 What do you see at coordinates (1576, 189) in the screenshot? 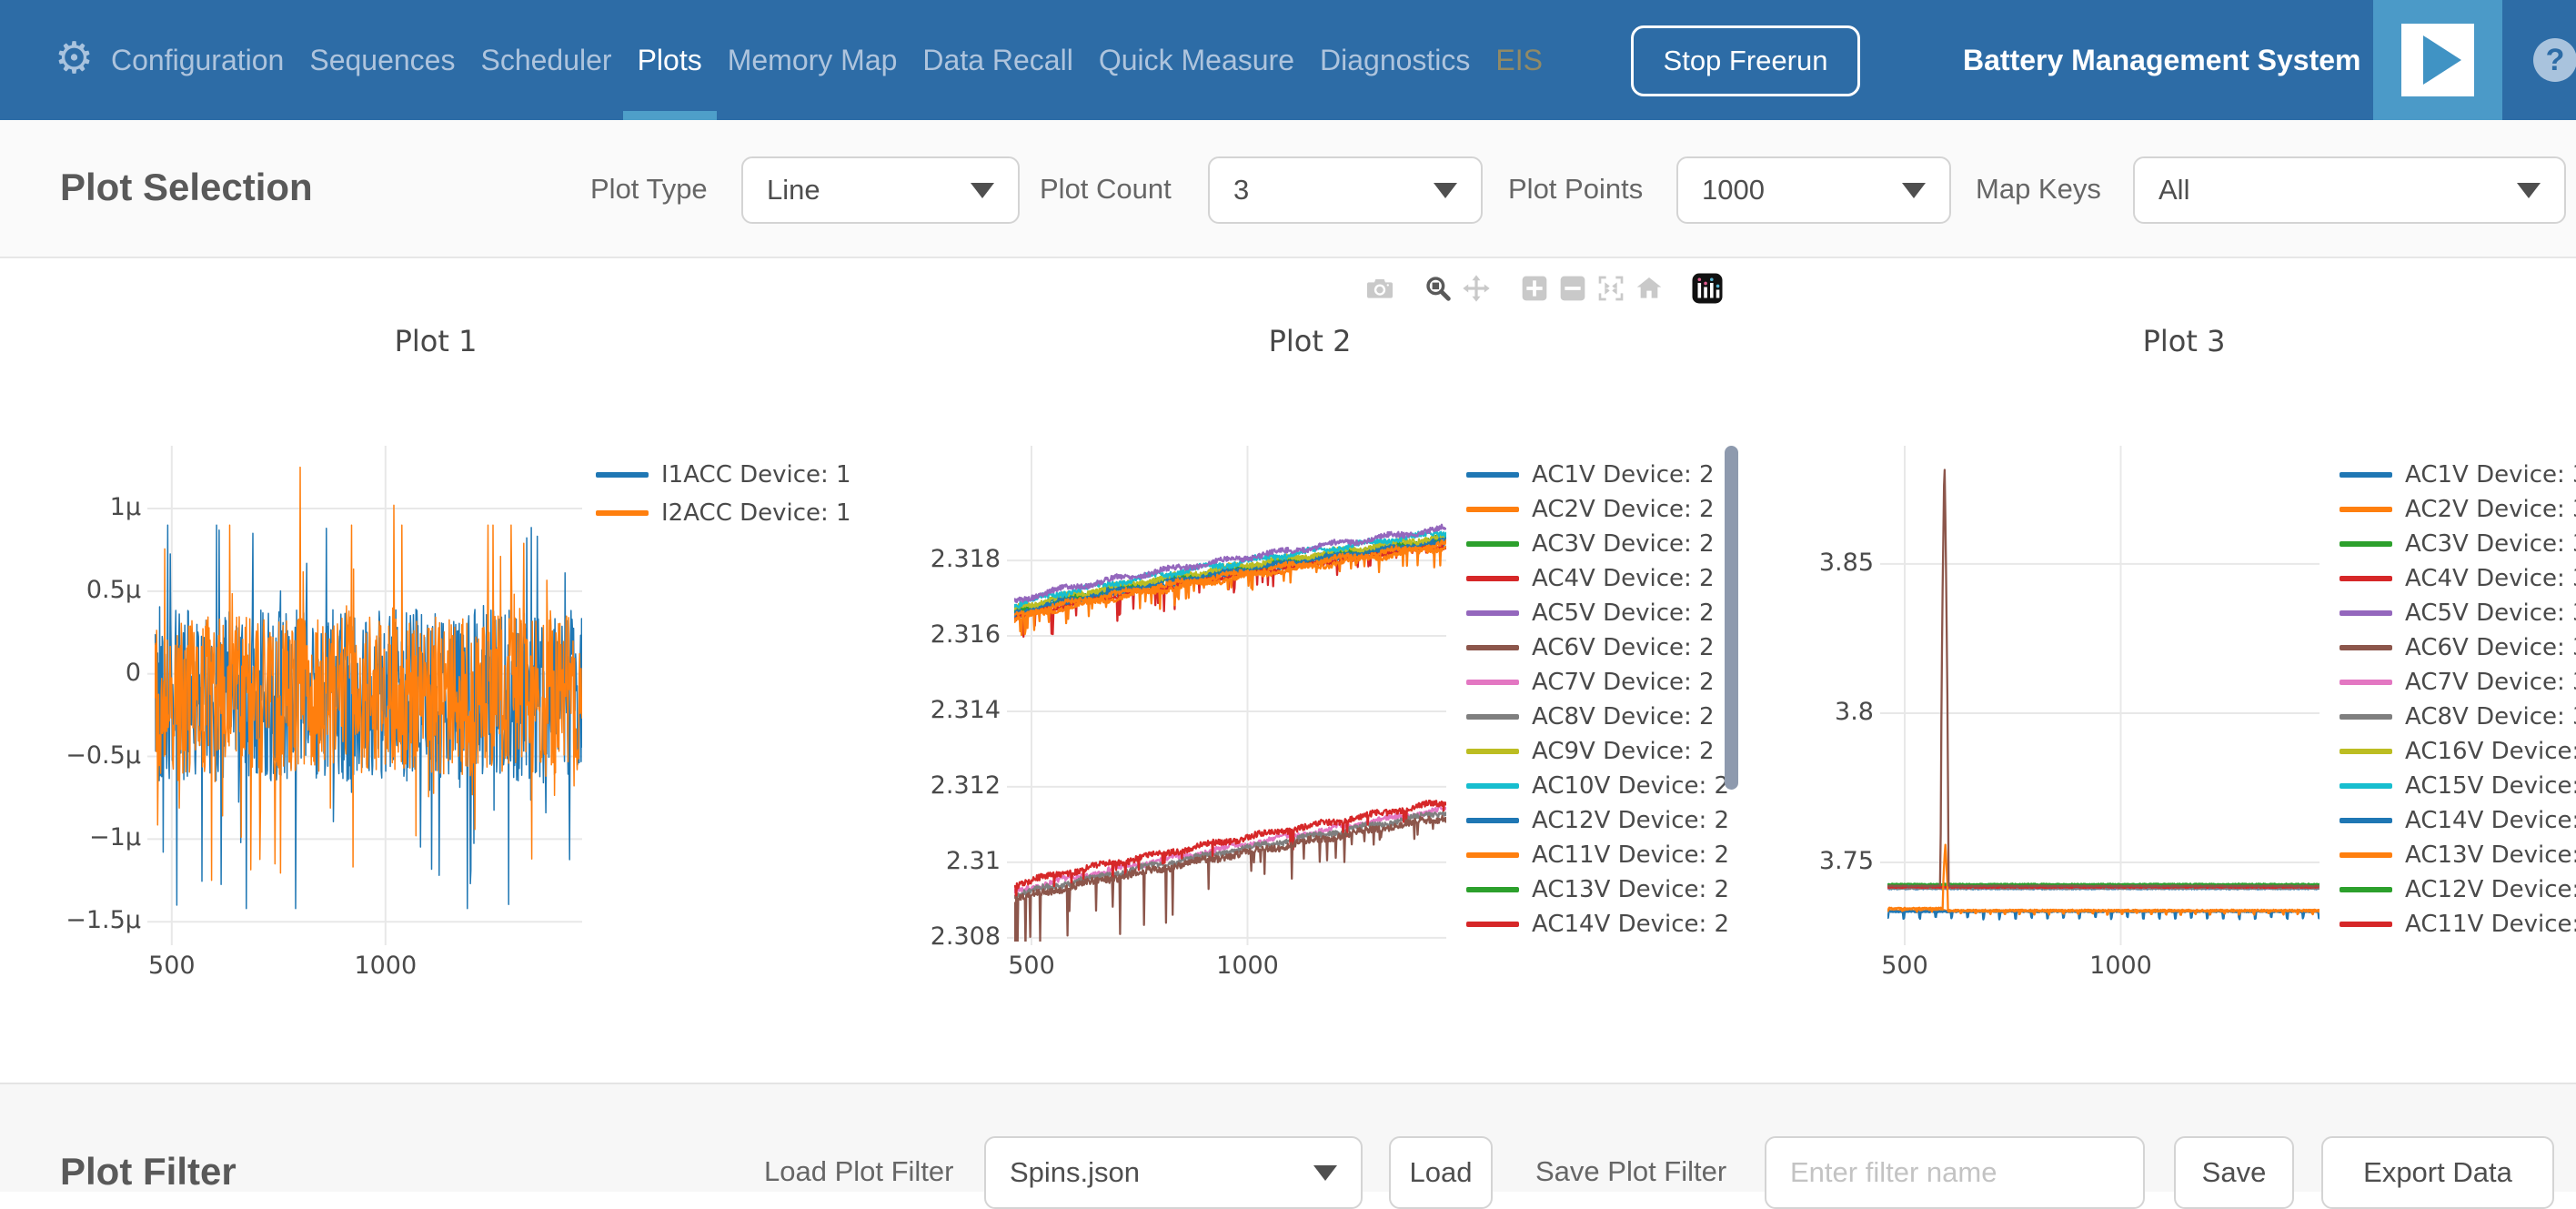
I see `plot-points-label: Plot Points` at bounding box center [1576, 189].